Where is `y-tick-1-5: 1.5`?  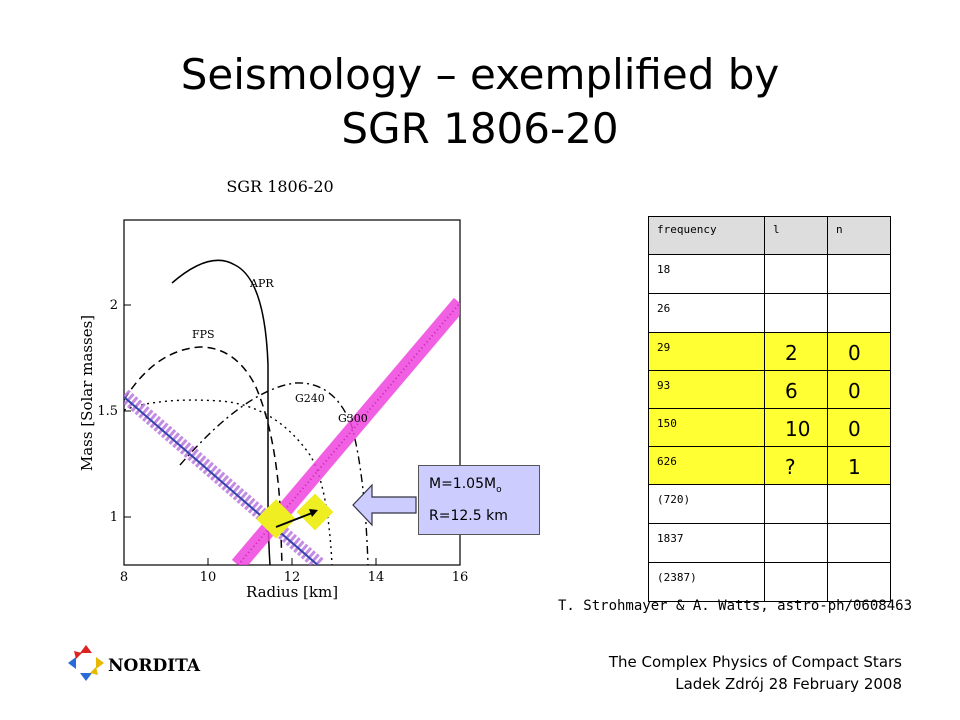
y-tick-1-5: 1.5 is located at coordinates (107, 411).